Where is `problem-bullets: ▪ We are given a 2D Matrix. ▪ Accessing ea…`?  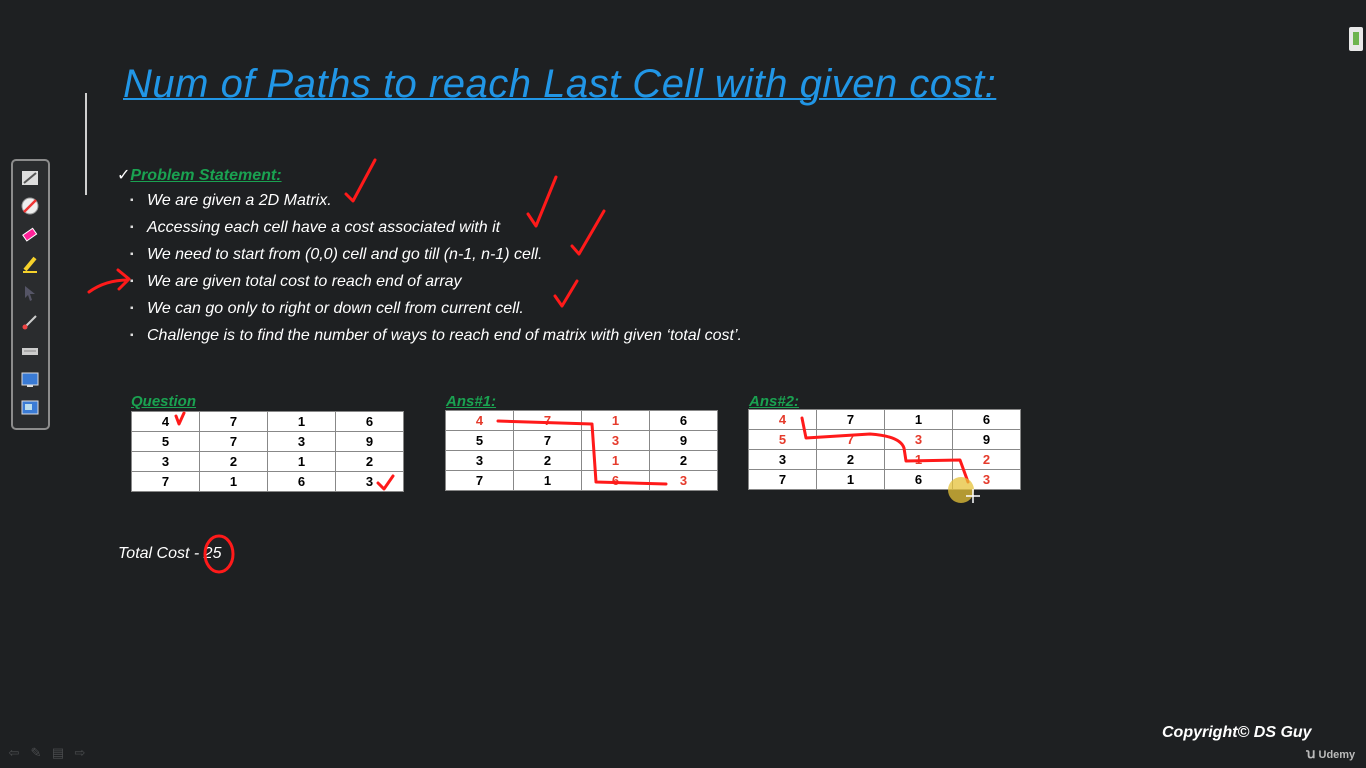 problem-bullets: ▪ We are given a 2D Matrix. ▪ Accessing ea… is located at coordinates (436, 268).